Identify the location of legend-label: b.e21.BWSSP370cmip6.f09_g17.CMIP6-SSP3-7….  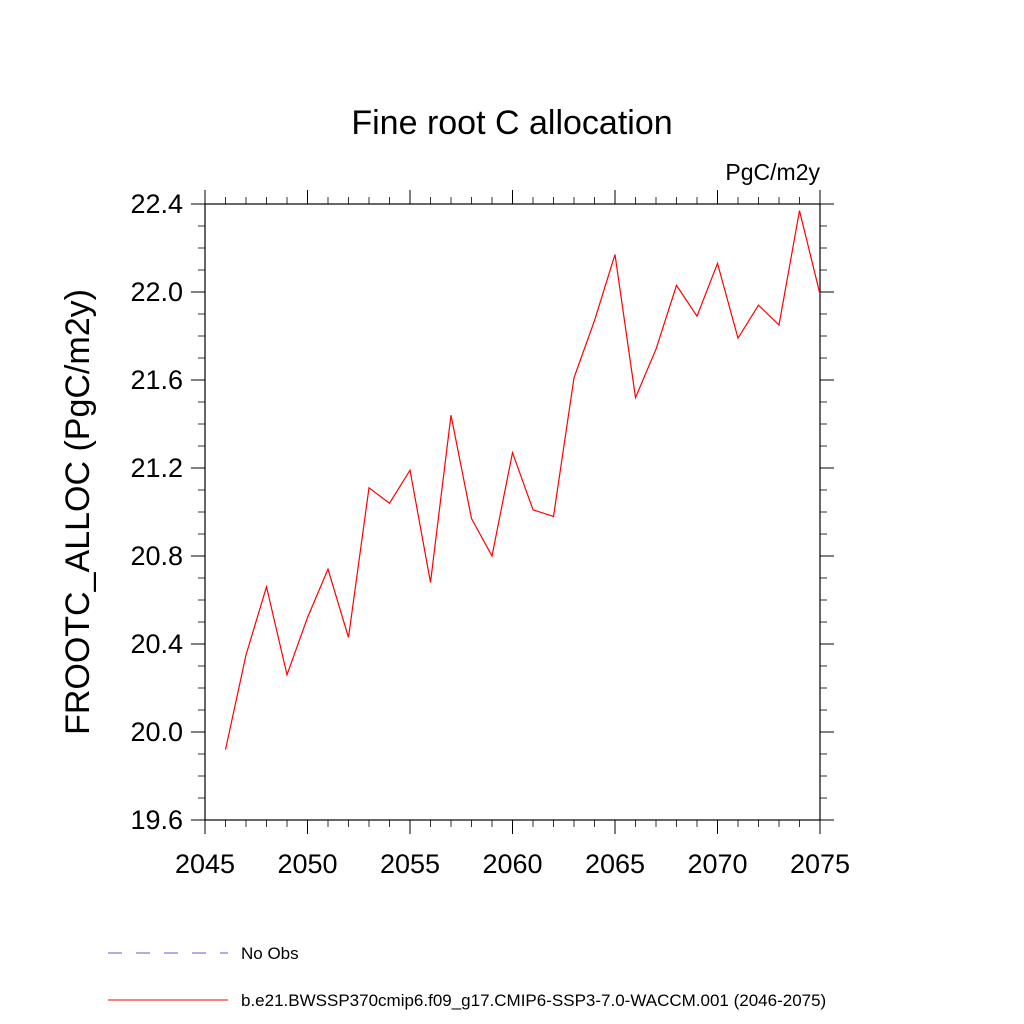
(533, 1000).